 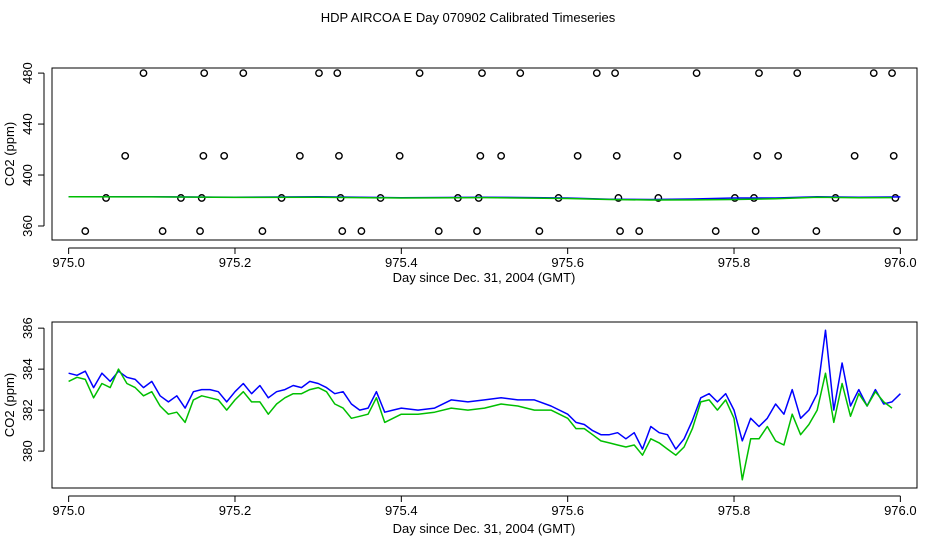 What do you see at coordinates (27, 175) in the screenshot?
I see `y-tick-label: 400` at bounding box center [27, 175].